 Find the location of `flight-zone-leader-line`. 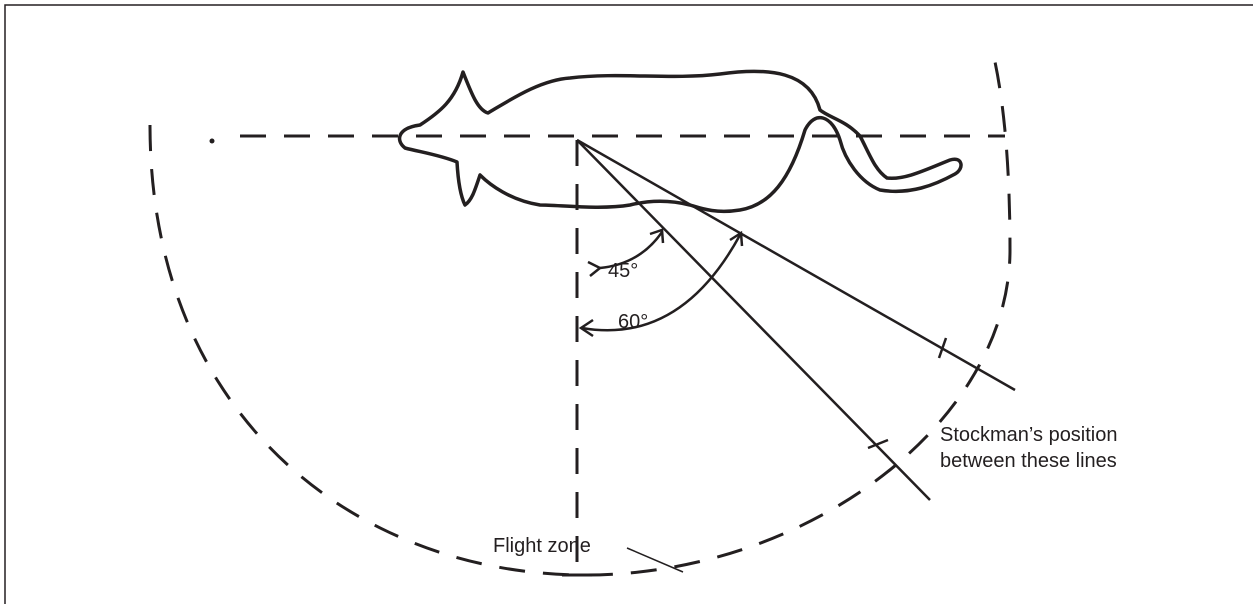

flight-zone-leader-line is located at coordinates (655, 560).